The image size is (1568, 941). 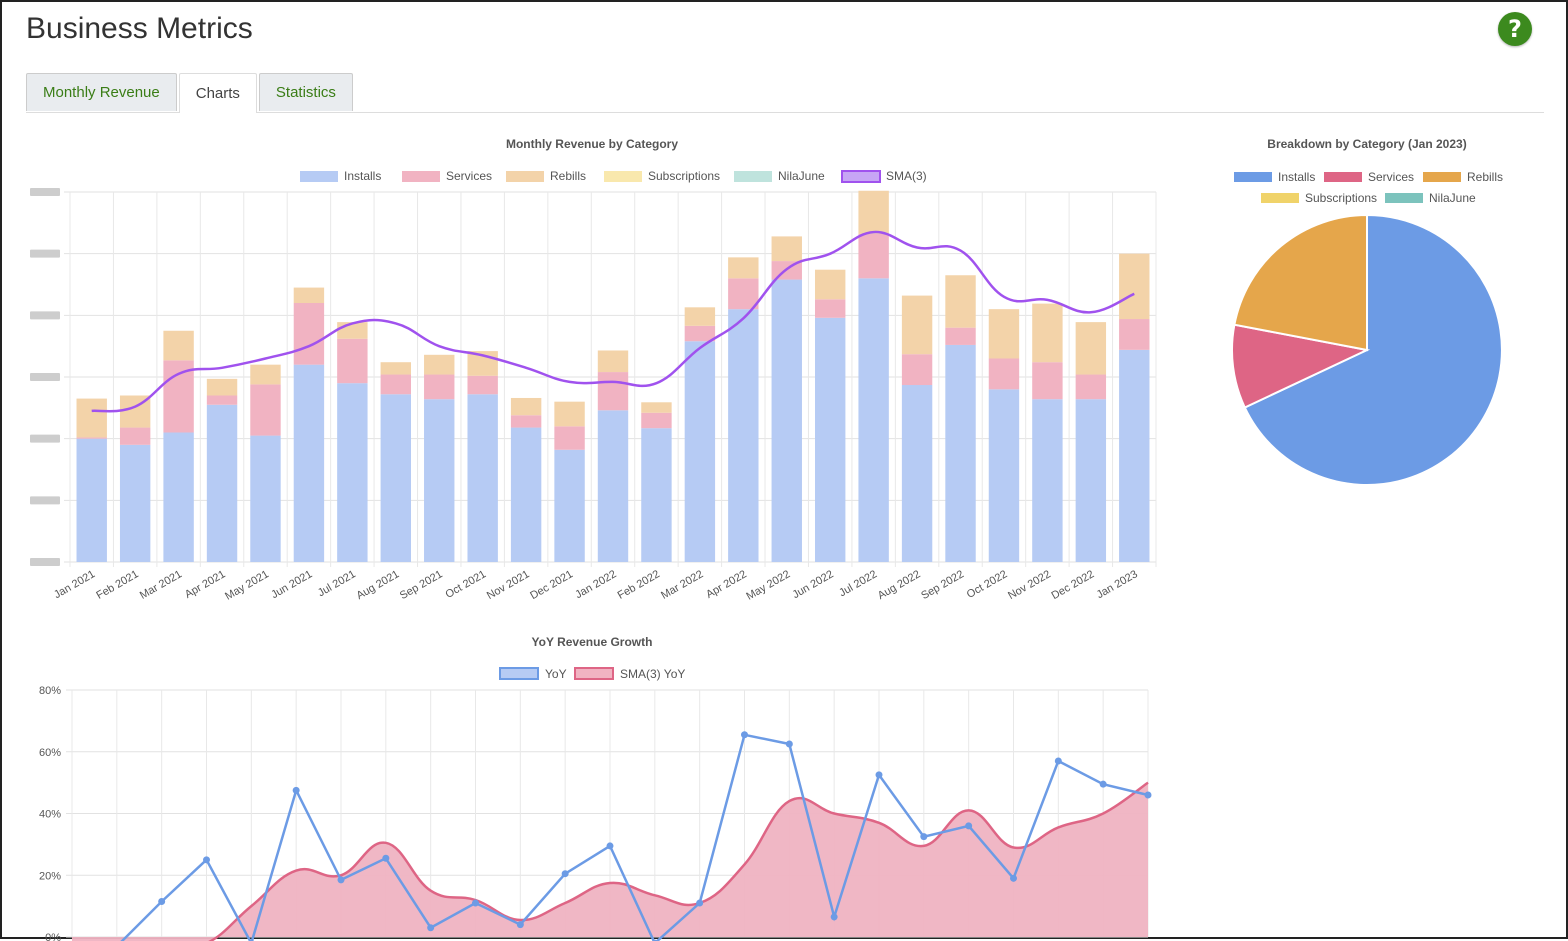 I want to click on page-title: Business Metrics, so click(x=139, y=28).